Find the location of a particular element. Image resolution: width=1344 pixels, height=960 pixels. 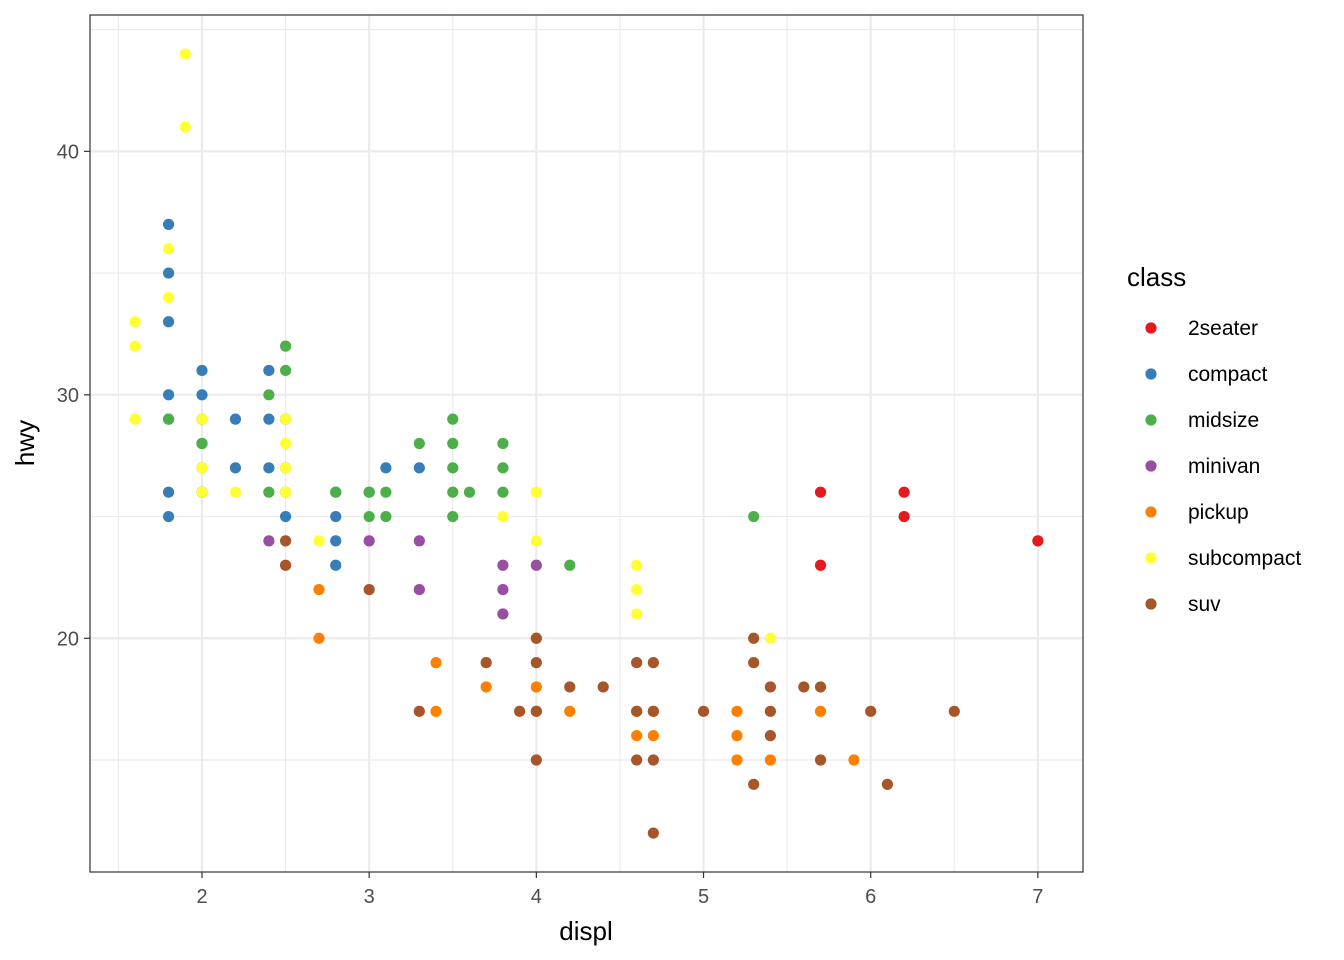

legend-label-pickup: pickup is located at coordinates (1218, 512).